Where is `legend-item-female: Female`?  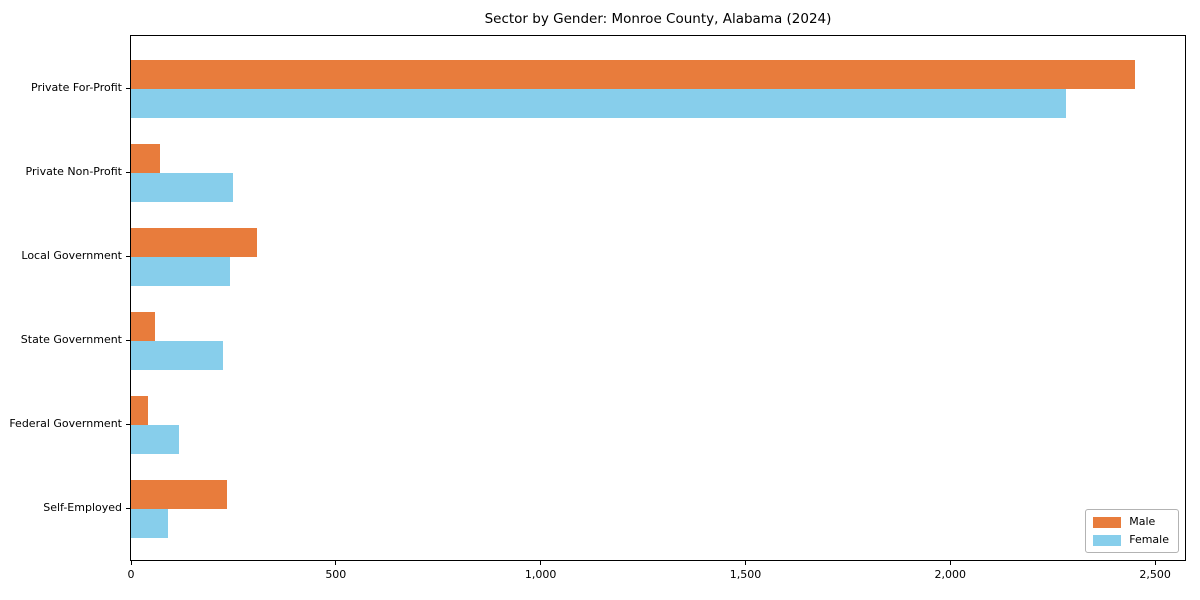 legend-item-female: Female is located at coordinates (1131, 540).